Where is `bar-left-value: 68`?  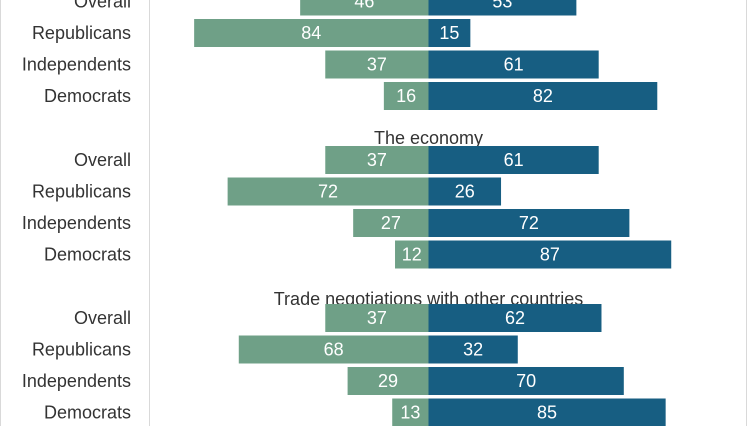
bar-left-value: 68 is located at coordinates (334, 350).